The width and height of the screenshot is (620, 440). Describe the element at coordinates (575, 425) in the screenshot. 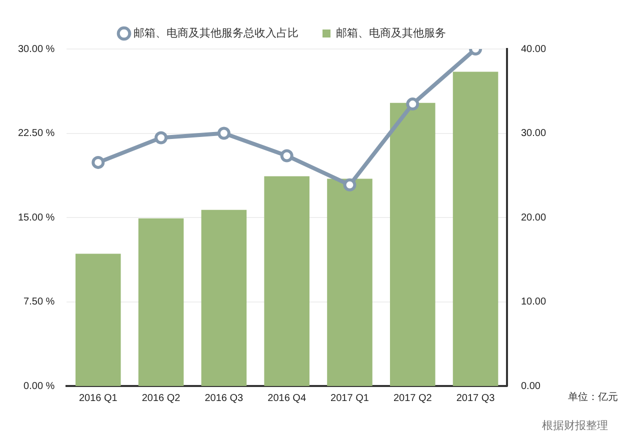

I see `text: 根据财报整理` at that location.